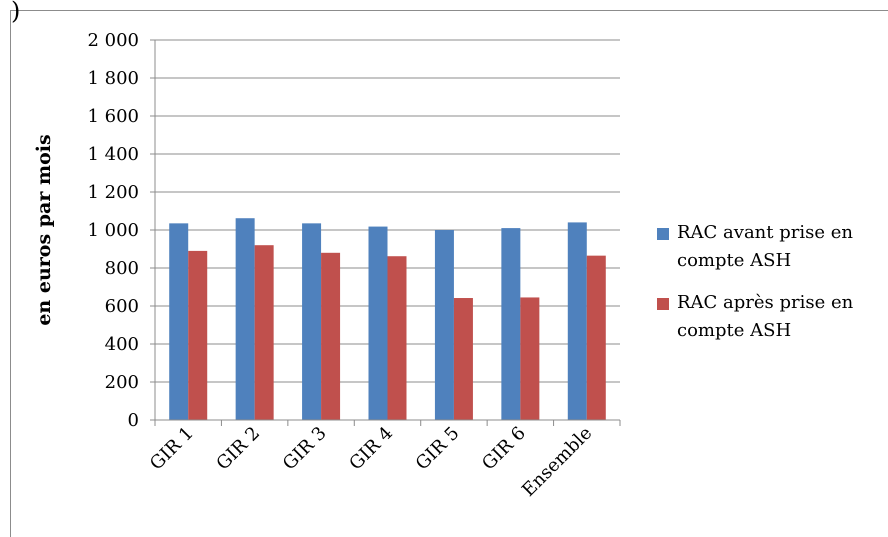  I want to click on x-tick-label: GIR 5, so click(438, 449).